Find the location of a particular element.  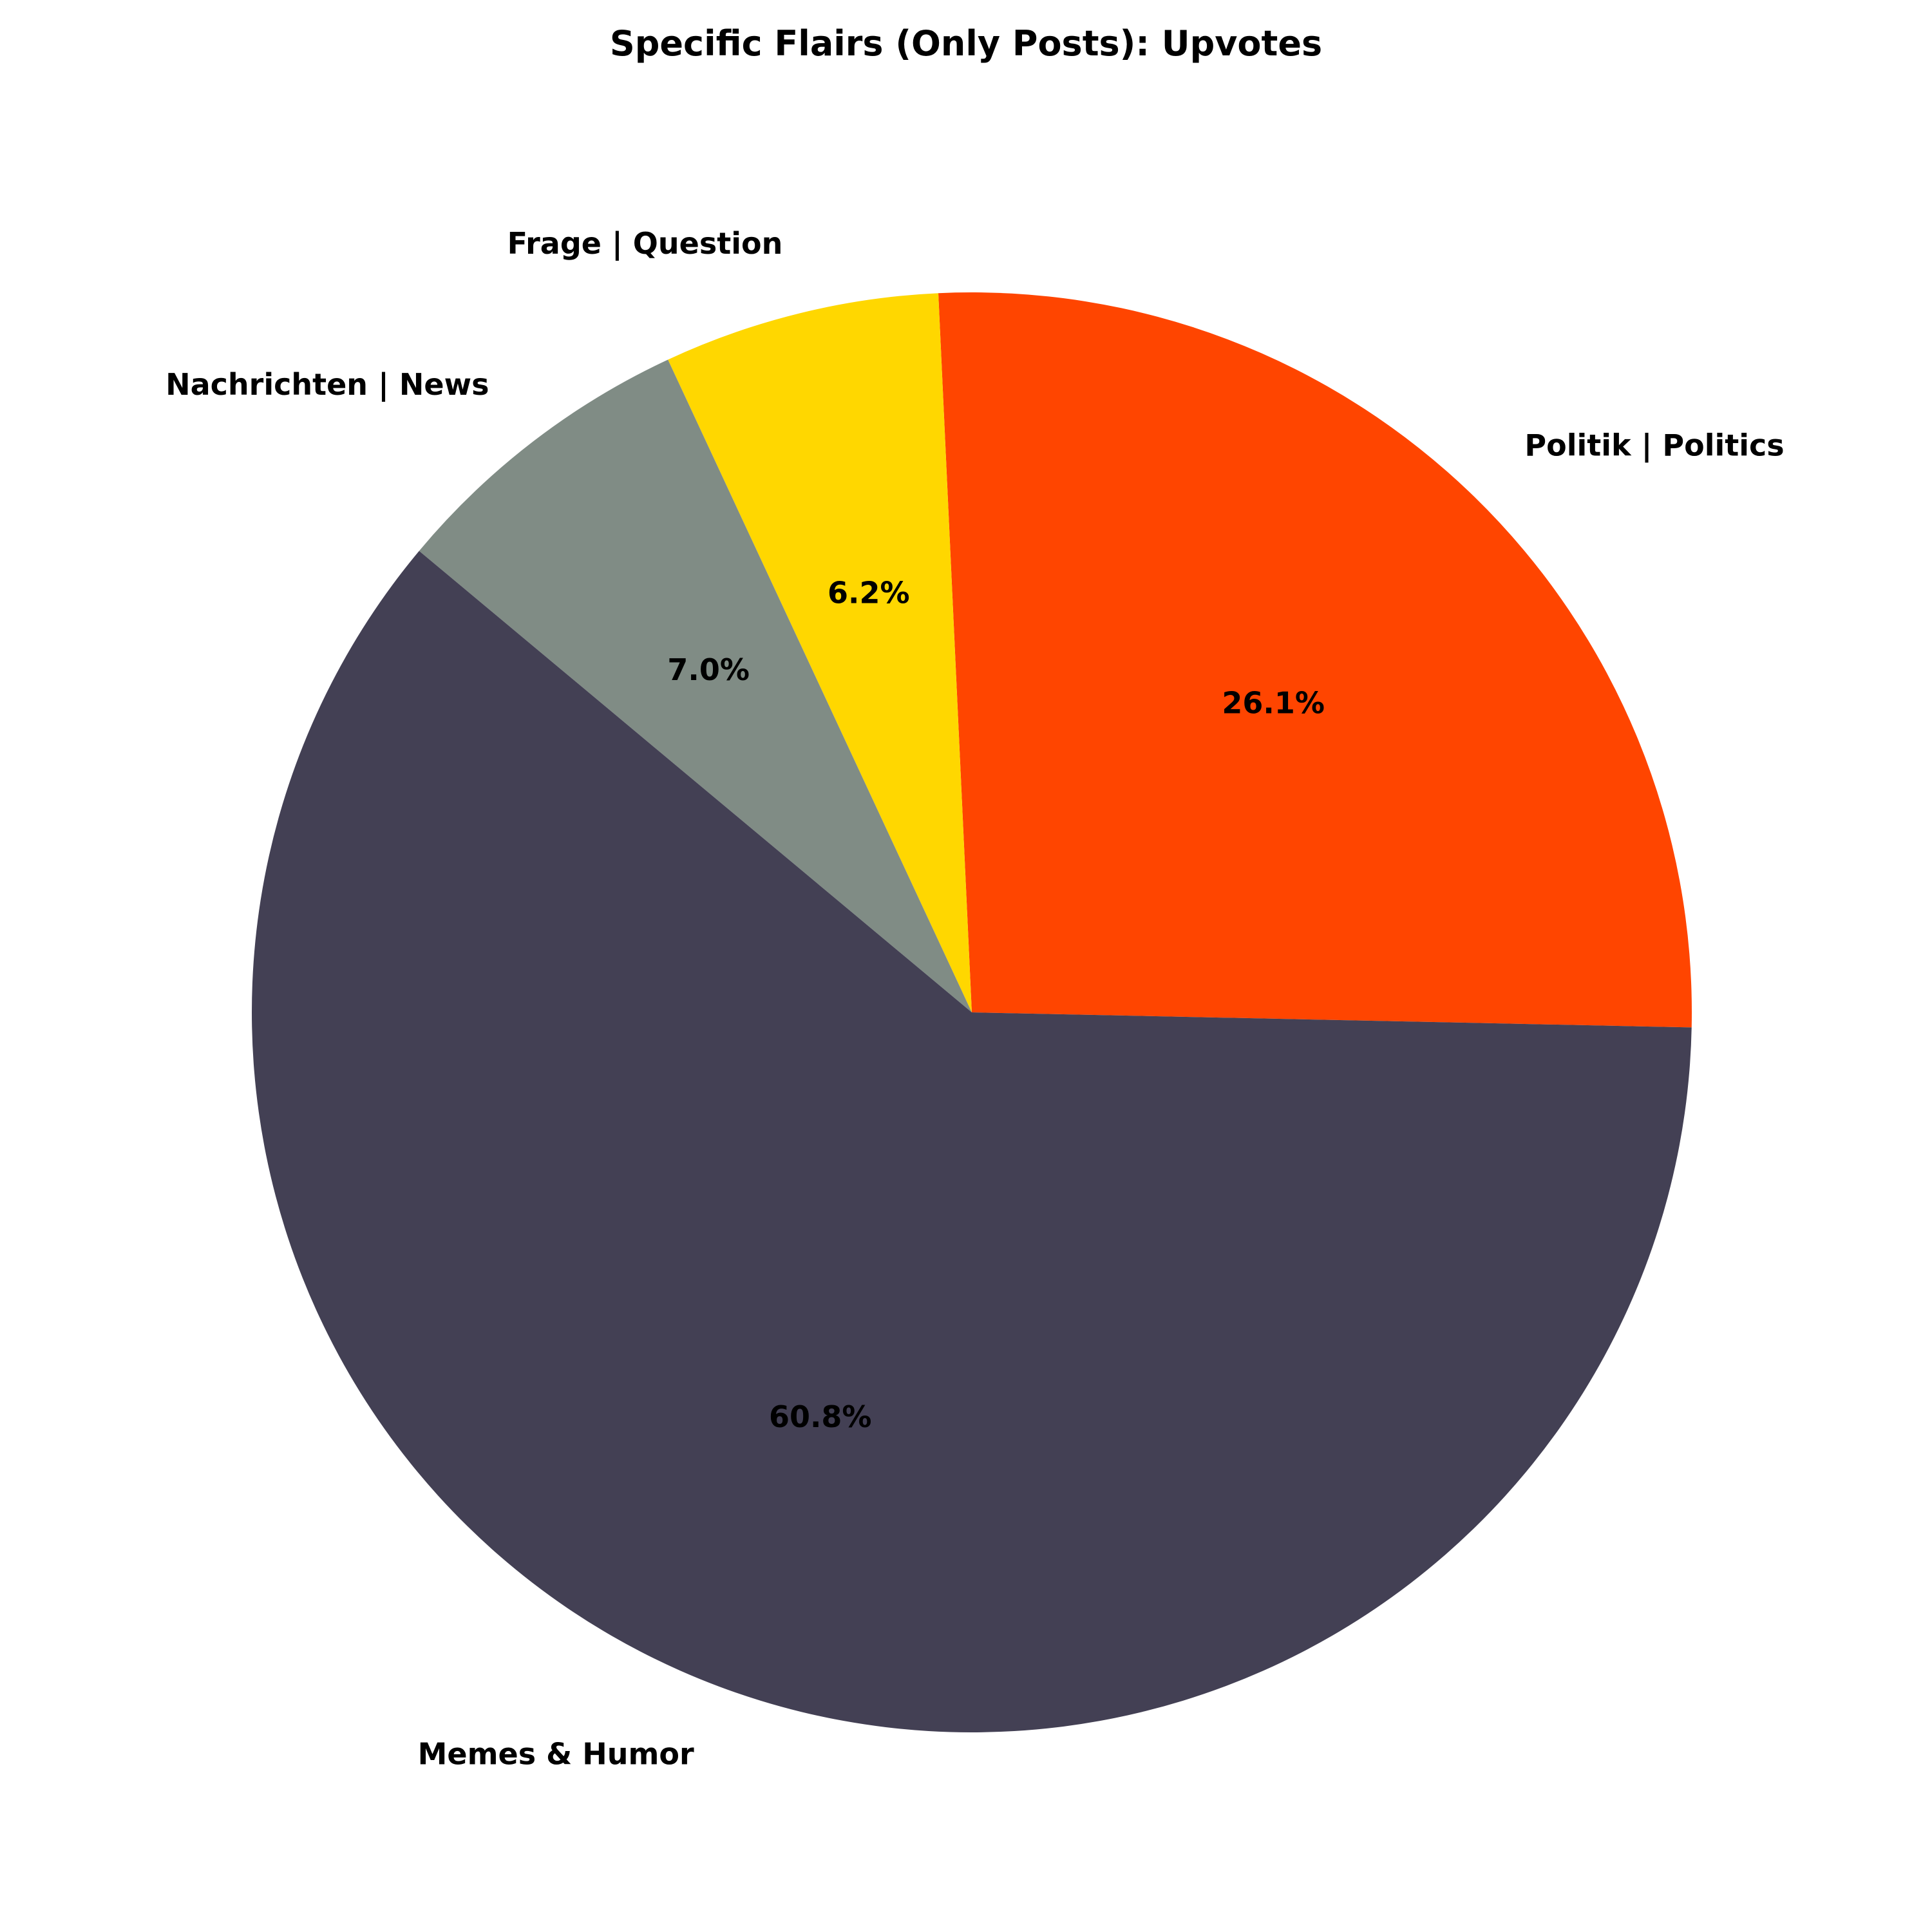

pie-pct-label-memes-humor: 60.8% is located at coordinates (820, 1416).